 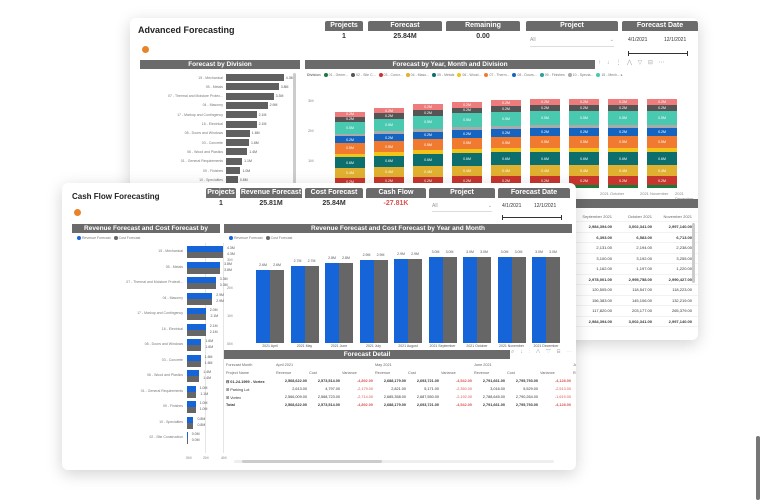 I want to click on division-bar-row: 05 - Metals 3.8M, so click(x=214, y=87).